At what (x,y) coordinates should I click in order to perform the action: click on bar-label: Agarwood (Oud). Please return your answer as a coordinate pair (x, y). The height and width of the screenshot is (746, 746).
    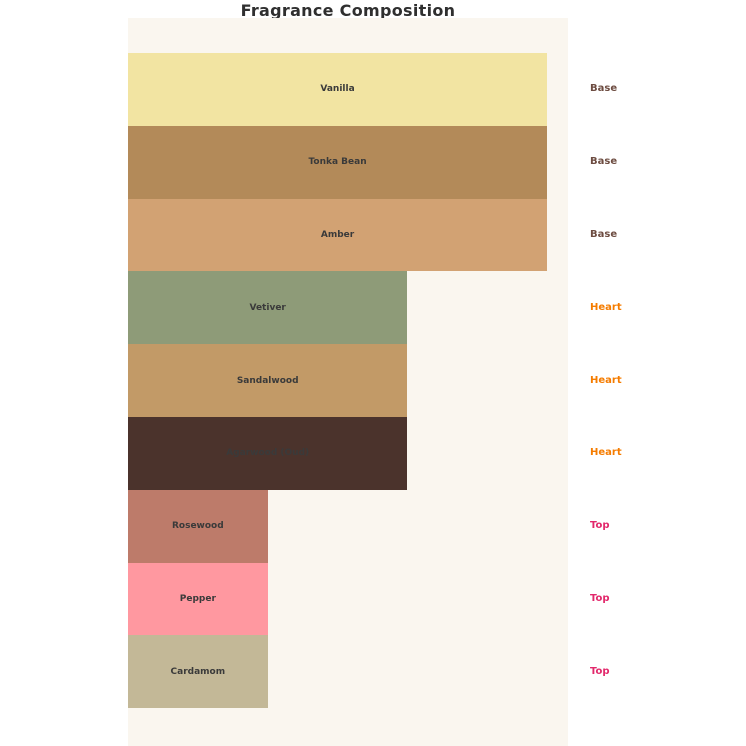
    Looking at the image, I should click on (268, 453).